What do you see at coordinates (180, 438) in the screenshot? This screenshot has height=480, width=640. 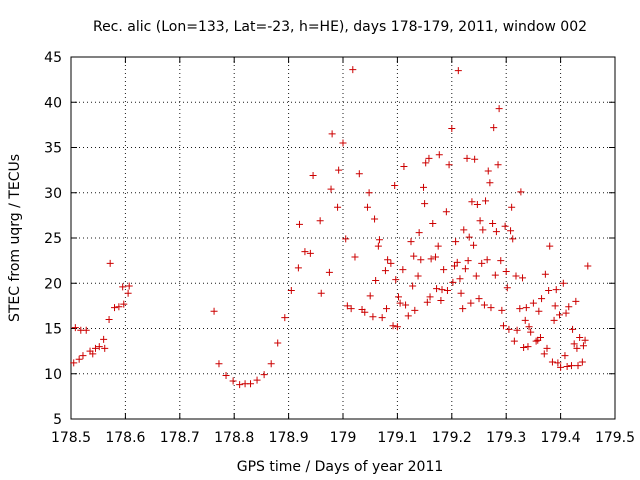 I see `x-tick-label: 178.7` at bounding box center [180, 438].